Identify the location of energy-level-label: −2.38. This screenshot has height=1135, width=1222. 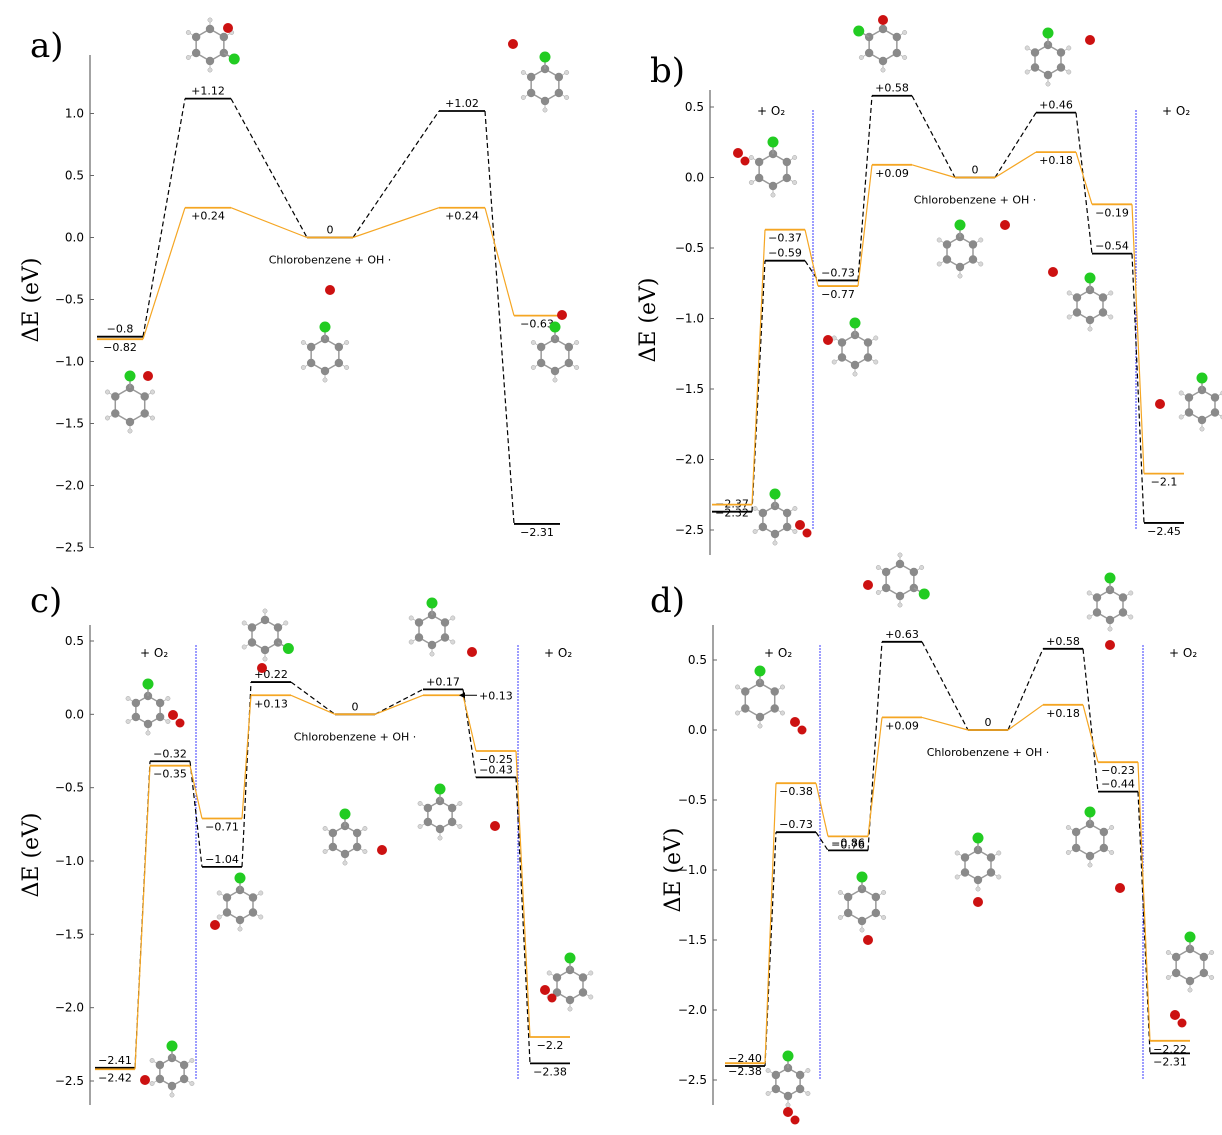
(745, 1071).